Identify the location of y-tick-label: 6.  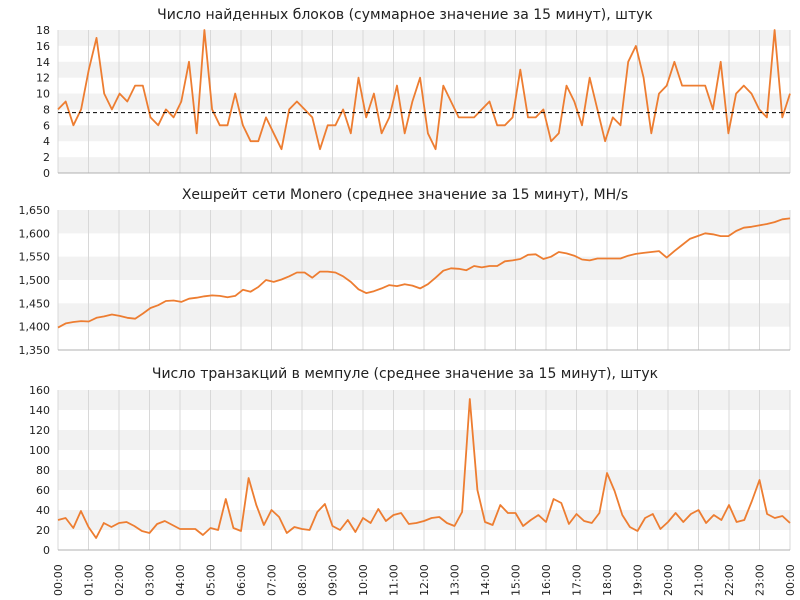
(46, 125).